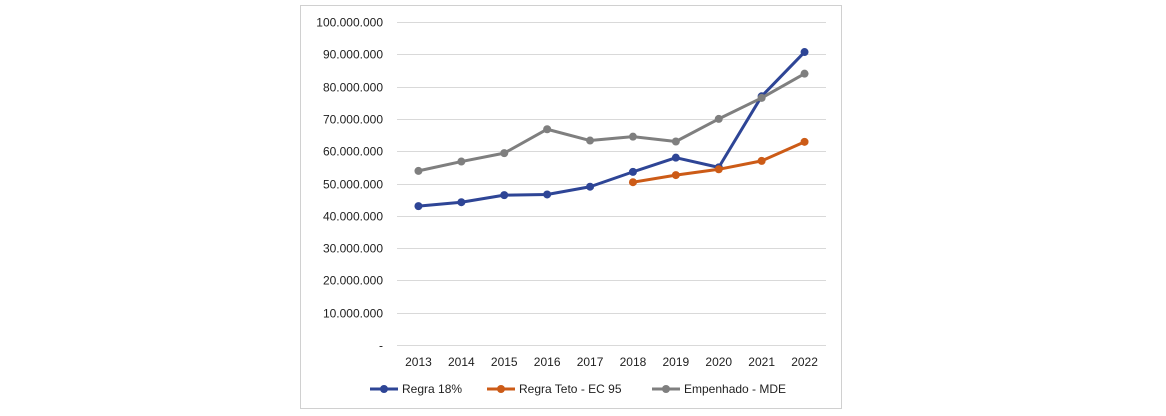  I want to click on x-tick-label: 2019, so click(675, 362).